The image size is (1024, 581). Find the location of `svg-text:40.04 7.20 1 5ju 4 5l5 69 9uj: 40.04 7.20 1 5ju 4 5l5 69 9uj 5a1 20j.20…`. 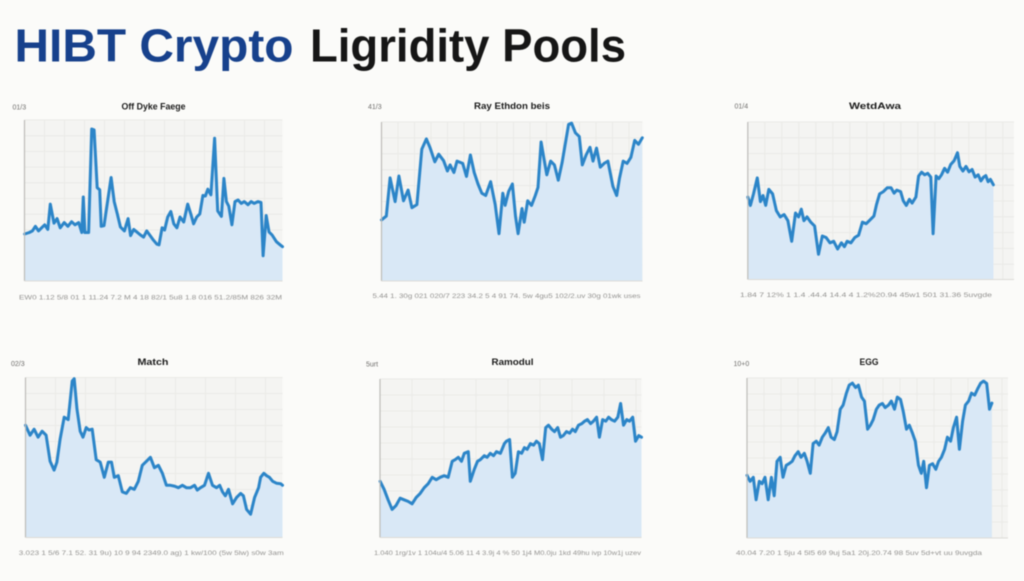

svg-text:40.04 7.20 1 5ju 4 5l5 69 9uj: 40.04 7.20 1 5ju 4 5l5 69 9uj 5a1 20j.20… is located at coordinates (859, 553).